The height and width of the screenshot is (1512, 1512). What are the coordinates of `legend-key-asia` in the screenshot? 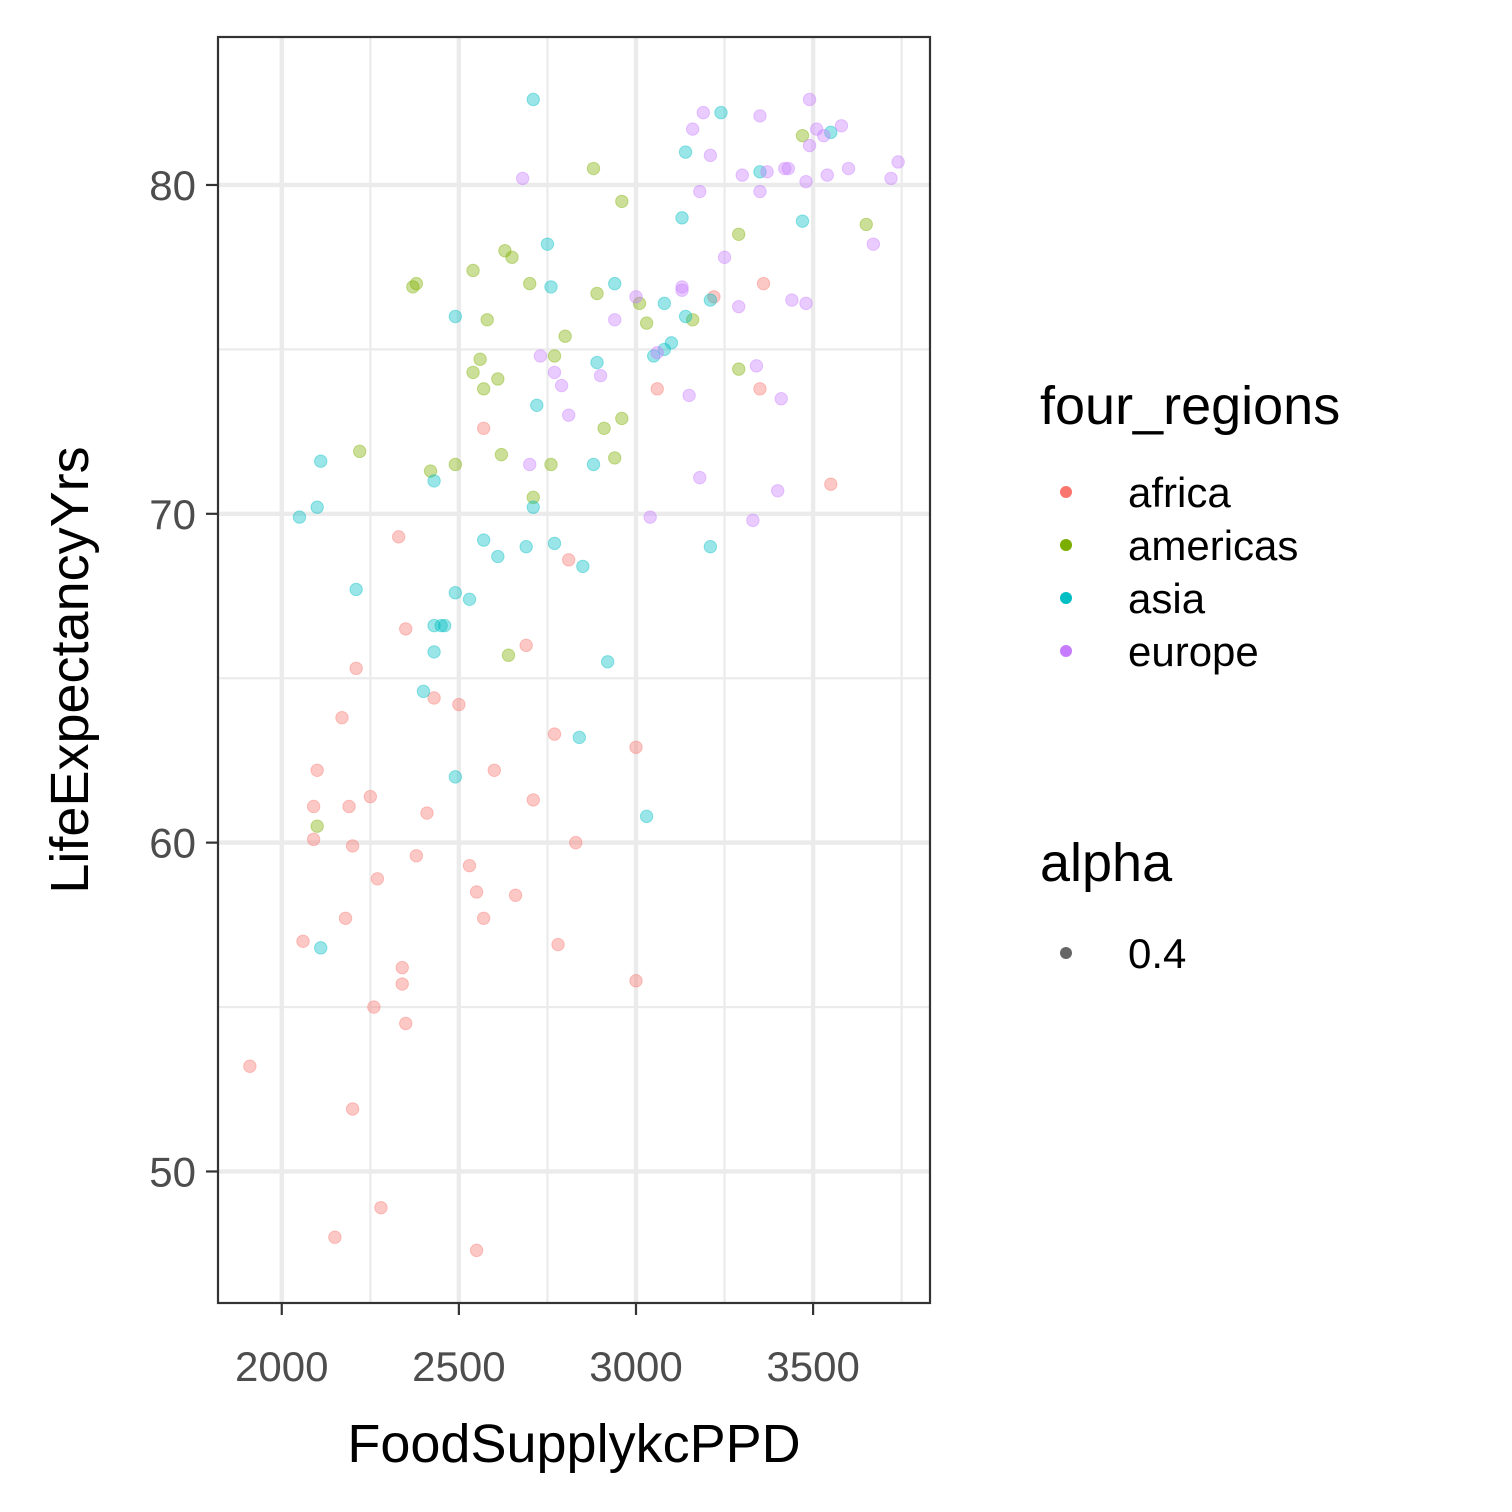 It's located at (1066, 598).